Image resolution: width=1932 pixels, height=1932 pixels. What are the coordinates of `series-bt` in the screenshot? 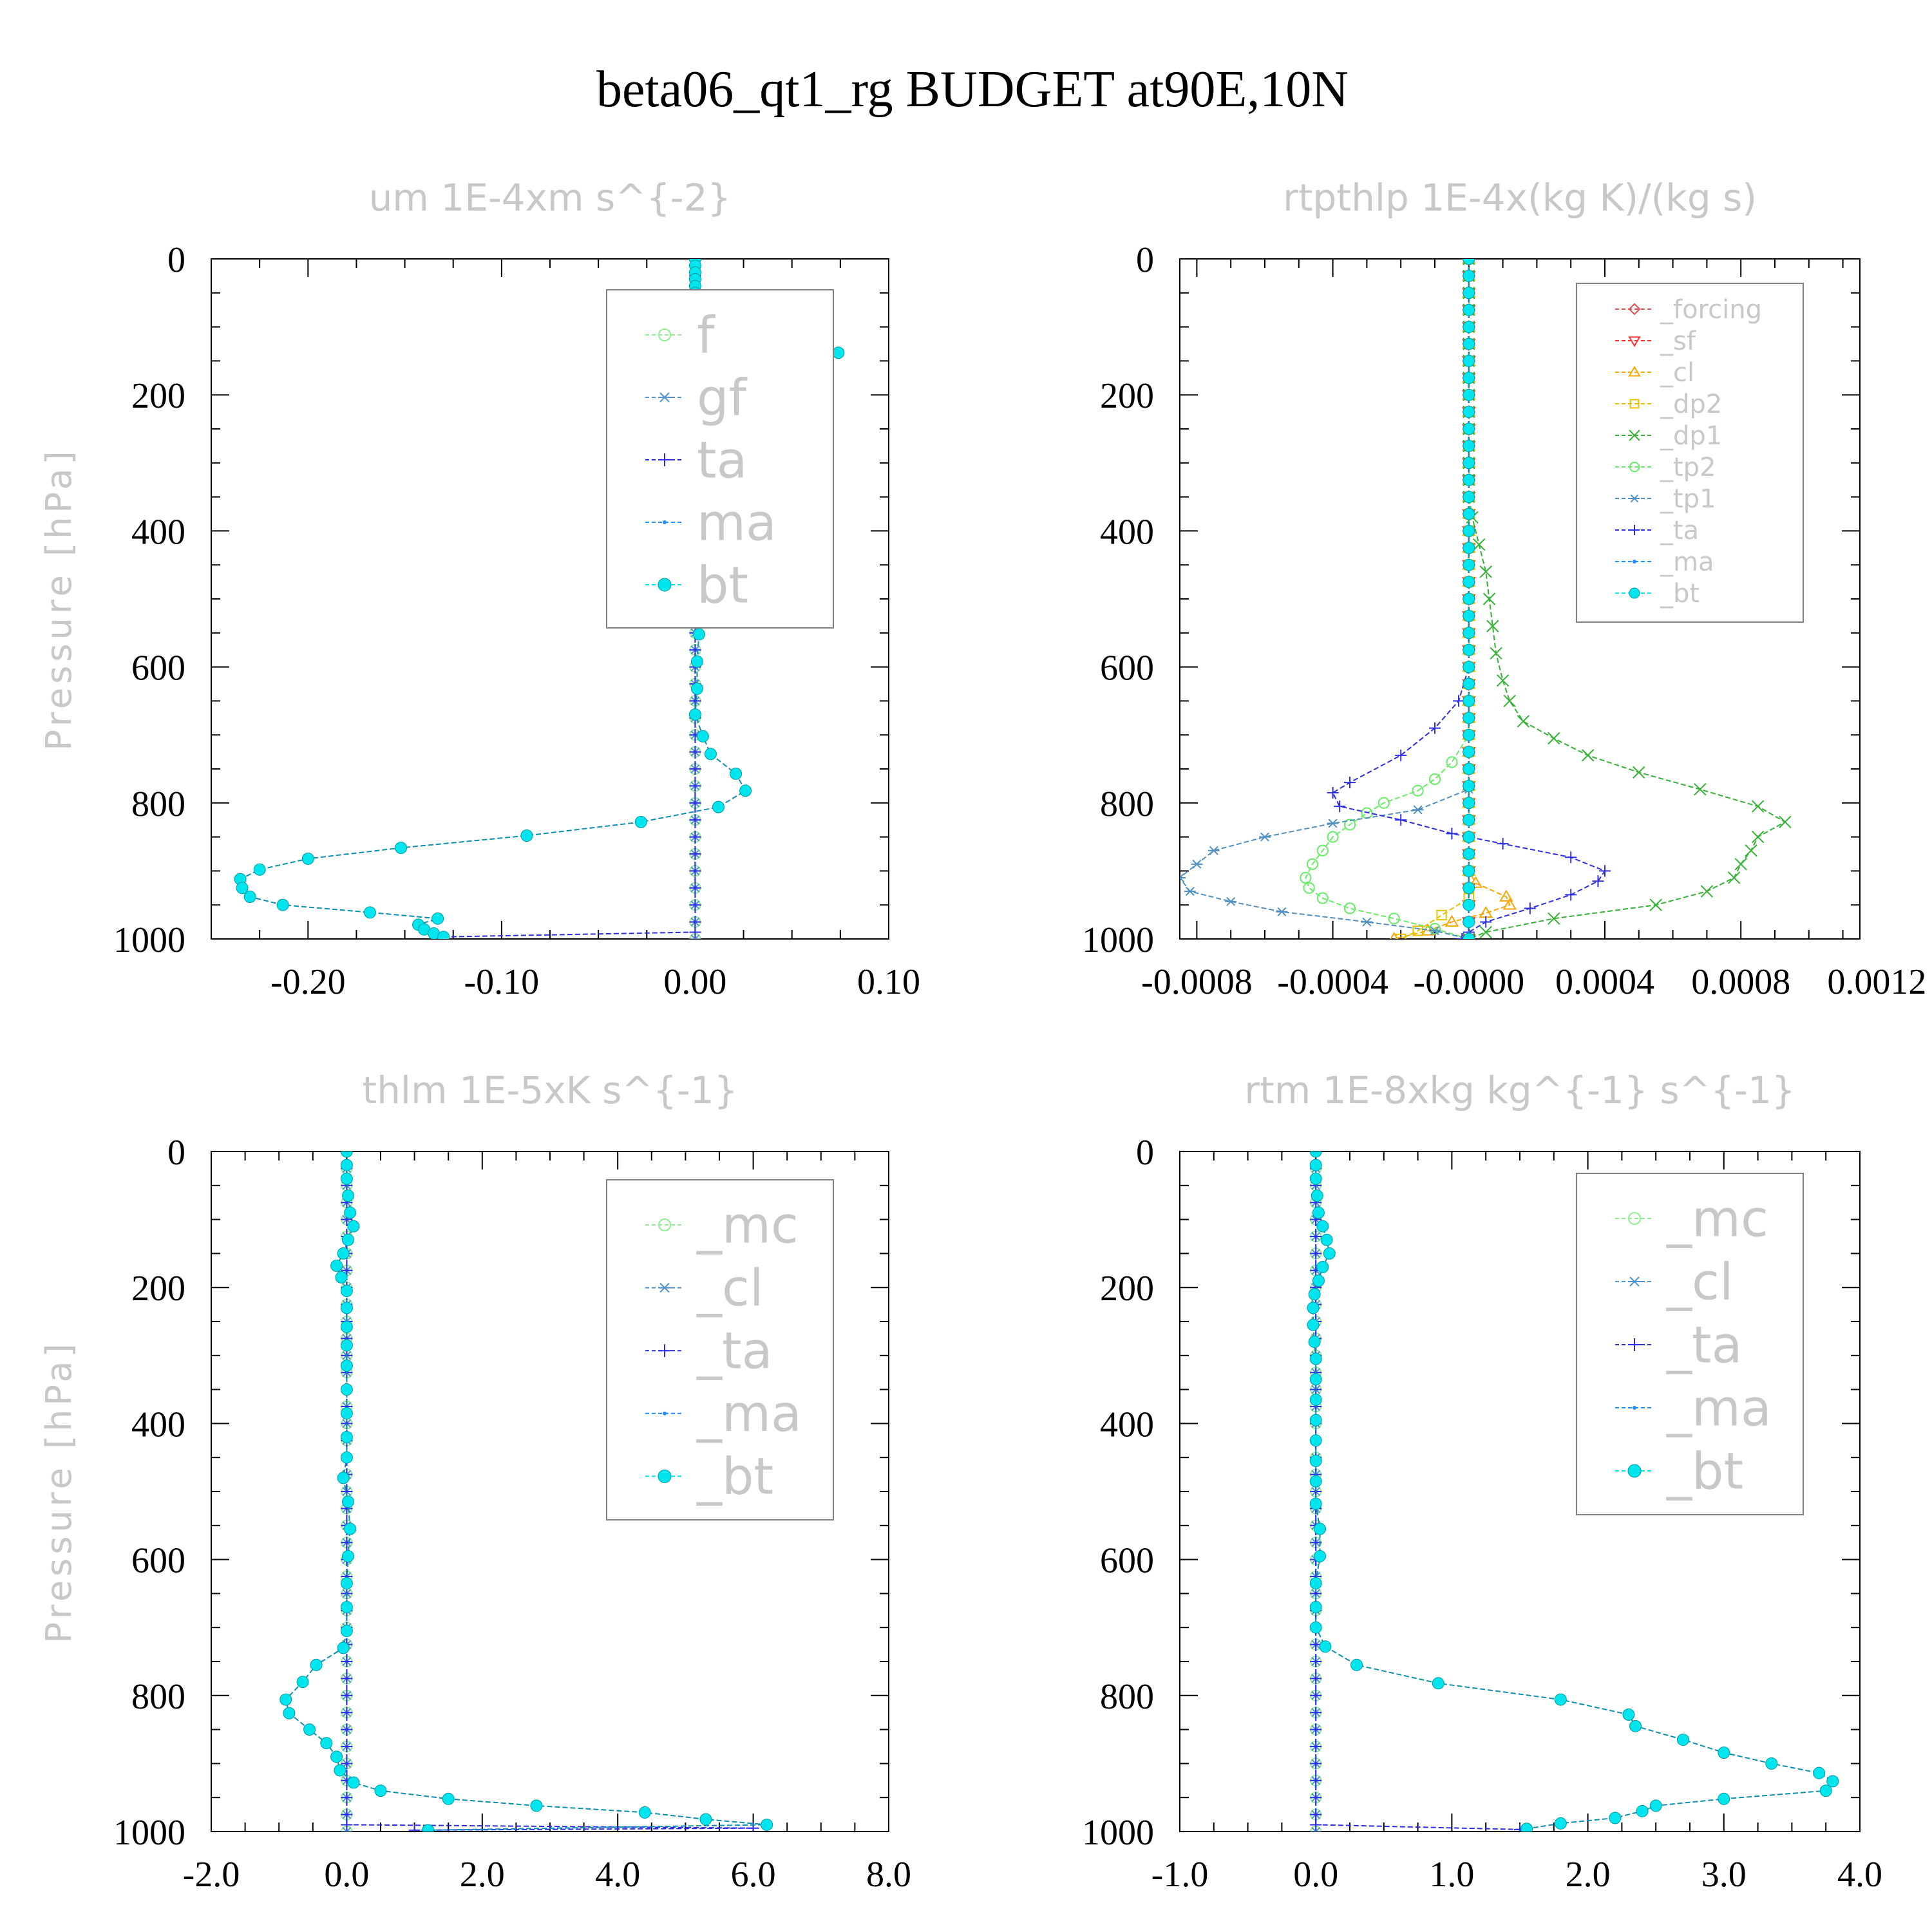 It's located at (526, 1492).